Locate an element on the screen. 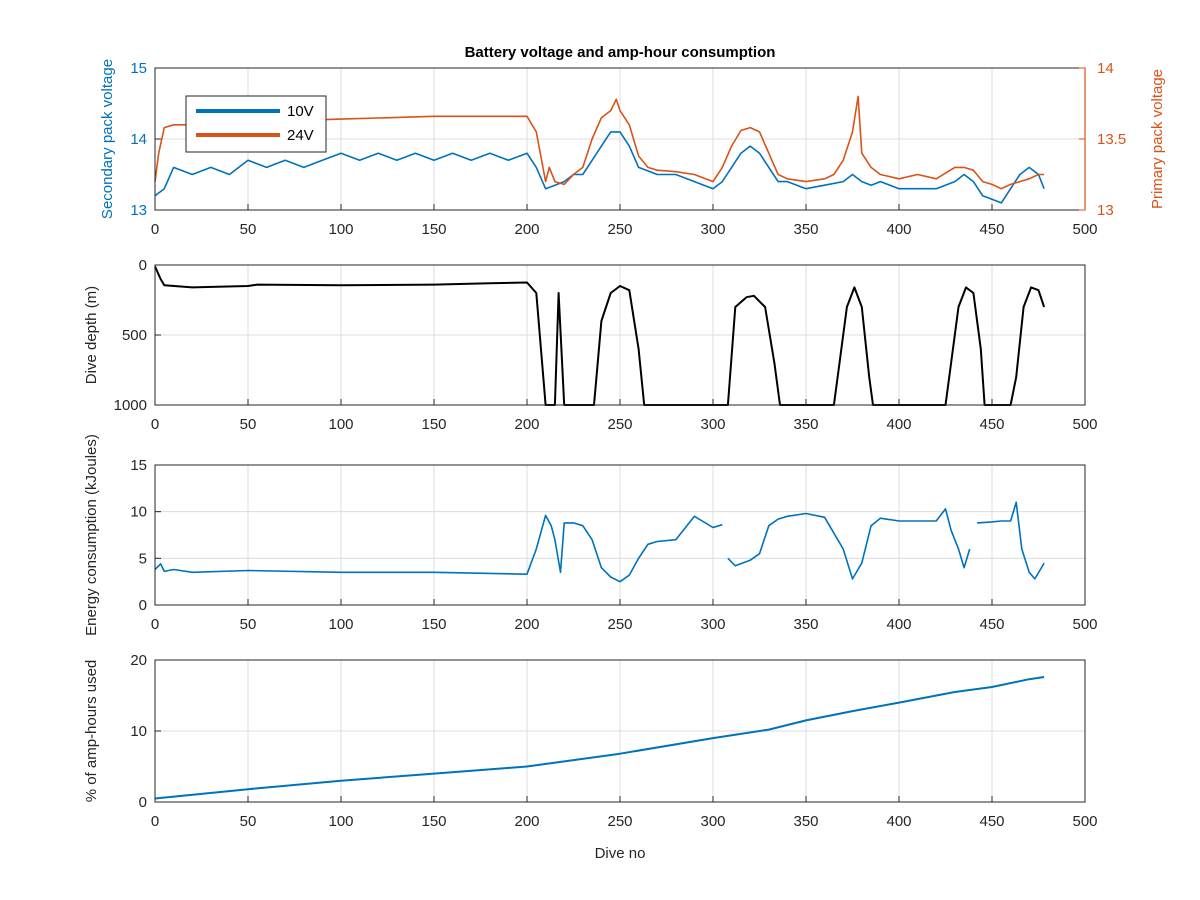 The height and width of the screenshot is (900, 1200). voltage-series-10v-line is located at coordinates (599, 167).